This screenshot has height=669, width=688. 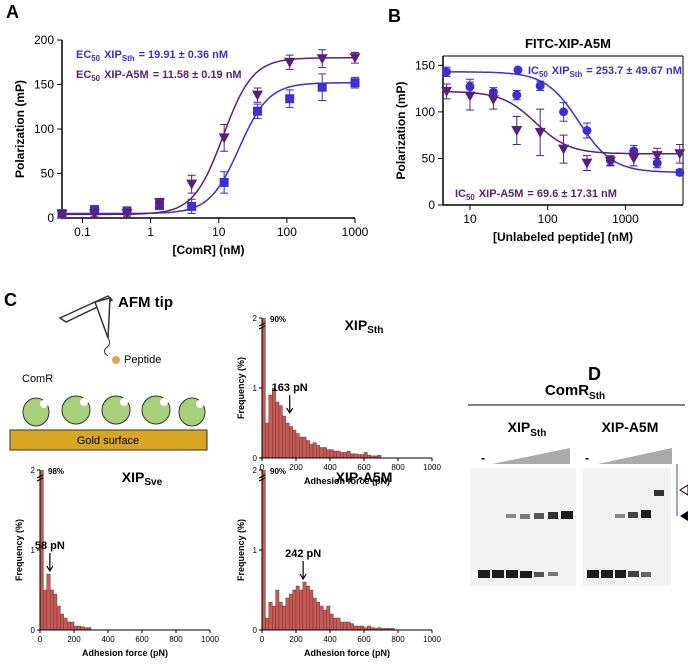 What do you see at coordinates (82, 232) in the screenshot?
I see `x-tick-label: 0.1` at bounding box center [82, 232].